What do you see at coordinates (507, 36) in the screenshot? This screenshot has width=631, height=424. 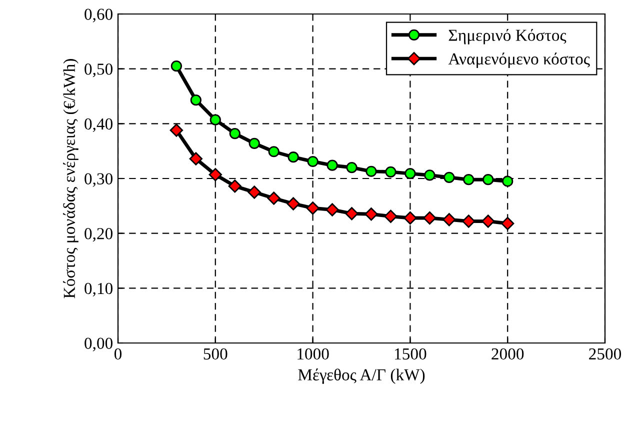 I see `legend-label: Σημερινό Κόστος` at bounding box center [507, 36].